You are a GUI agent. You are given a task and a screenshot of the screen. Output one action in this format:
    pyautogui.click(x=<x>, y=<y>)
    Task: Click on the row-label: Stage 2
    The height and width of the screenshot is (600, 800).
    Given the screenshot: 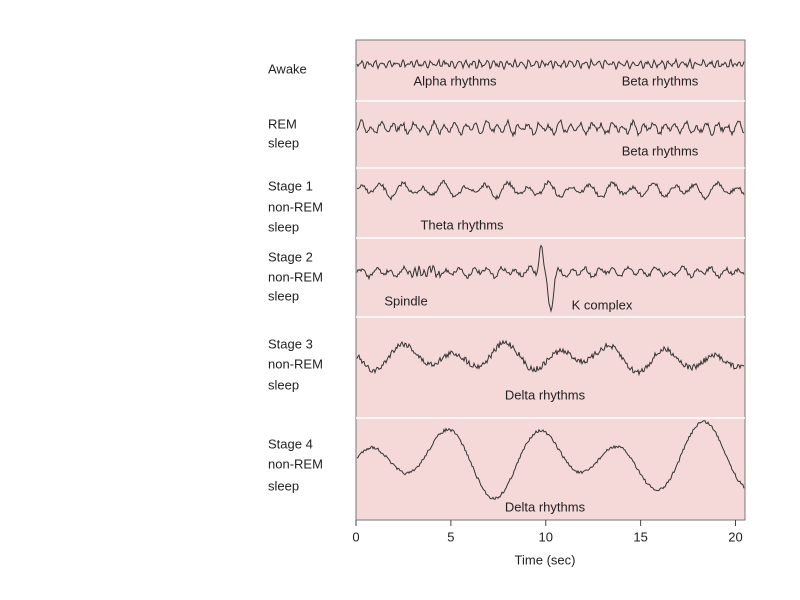 What is the action you would take?
    pyautogui.click(x=290, y=256)
    